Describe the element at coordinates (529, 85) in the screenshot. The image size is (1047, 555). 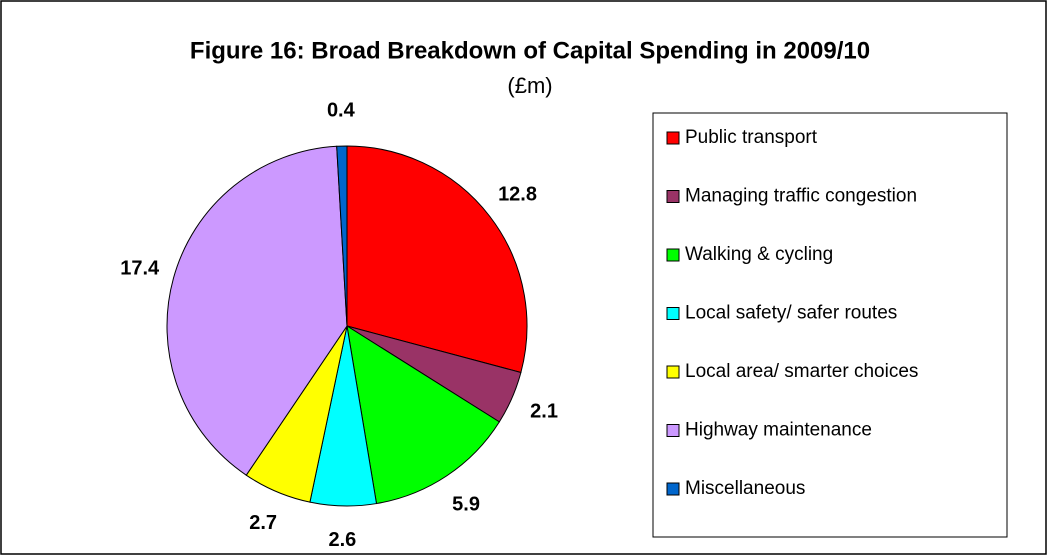
I see `chart-subtitle: (£m)` at that location.